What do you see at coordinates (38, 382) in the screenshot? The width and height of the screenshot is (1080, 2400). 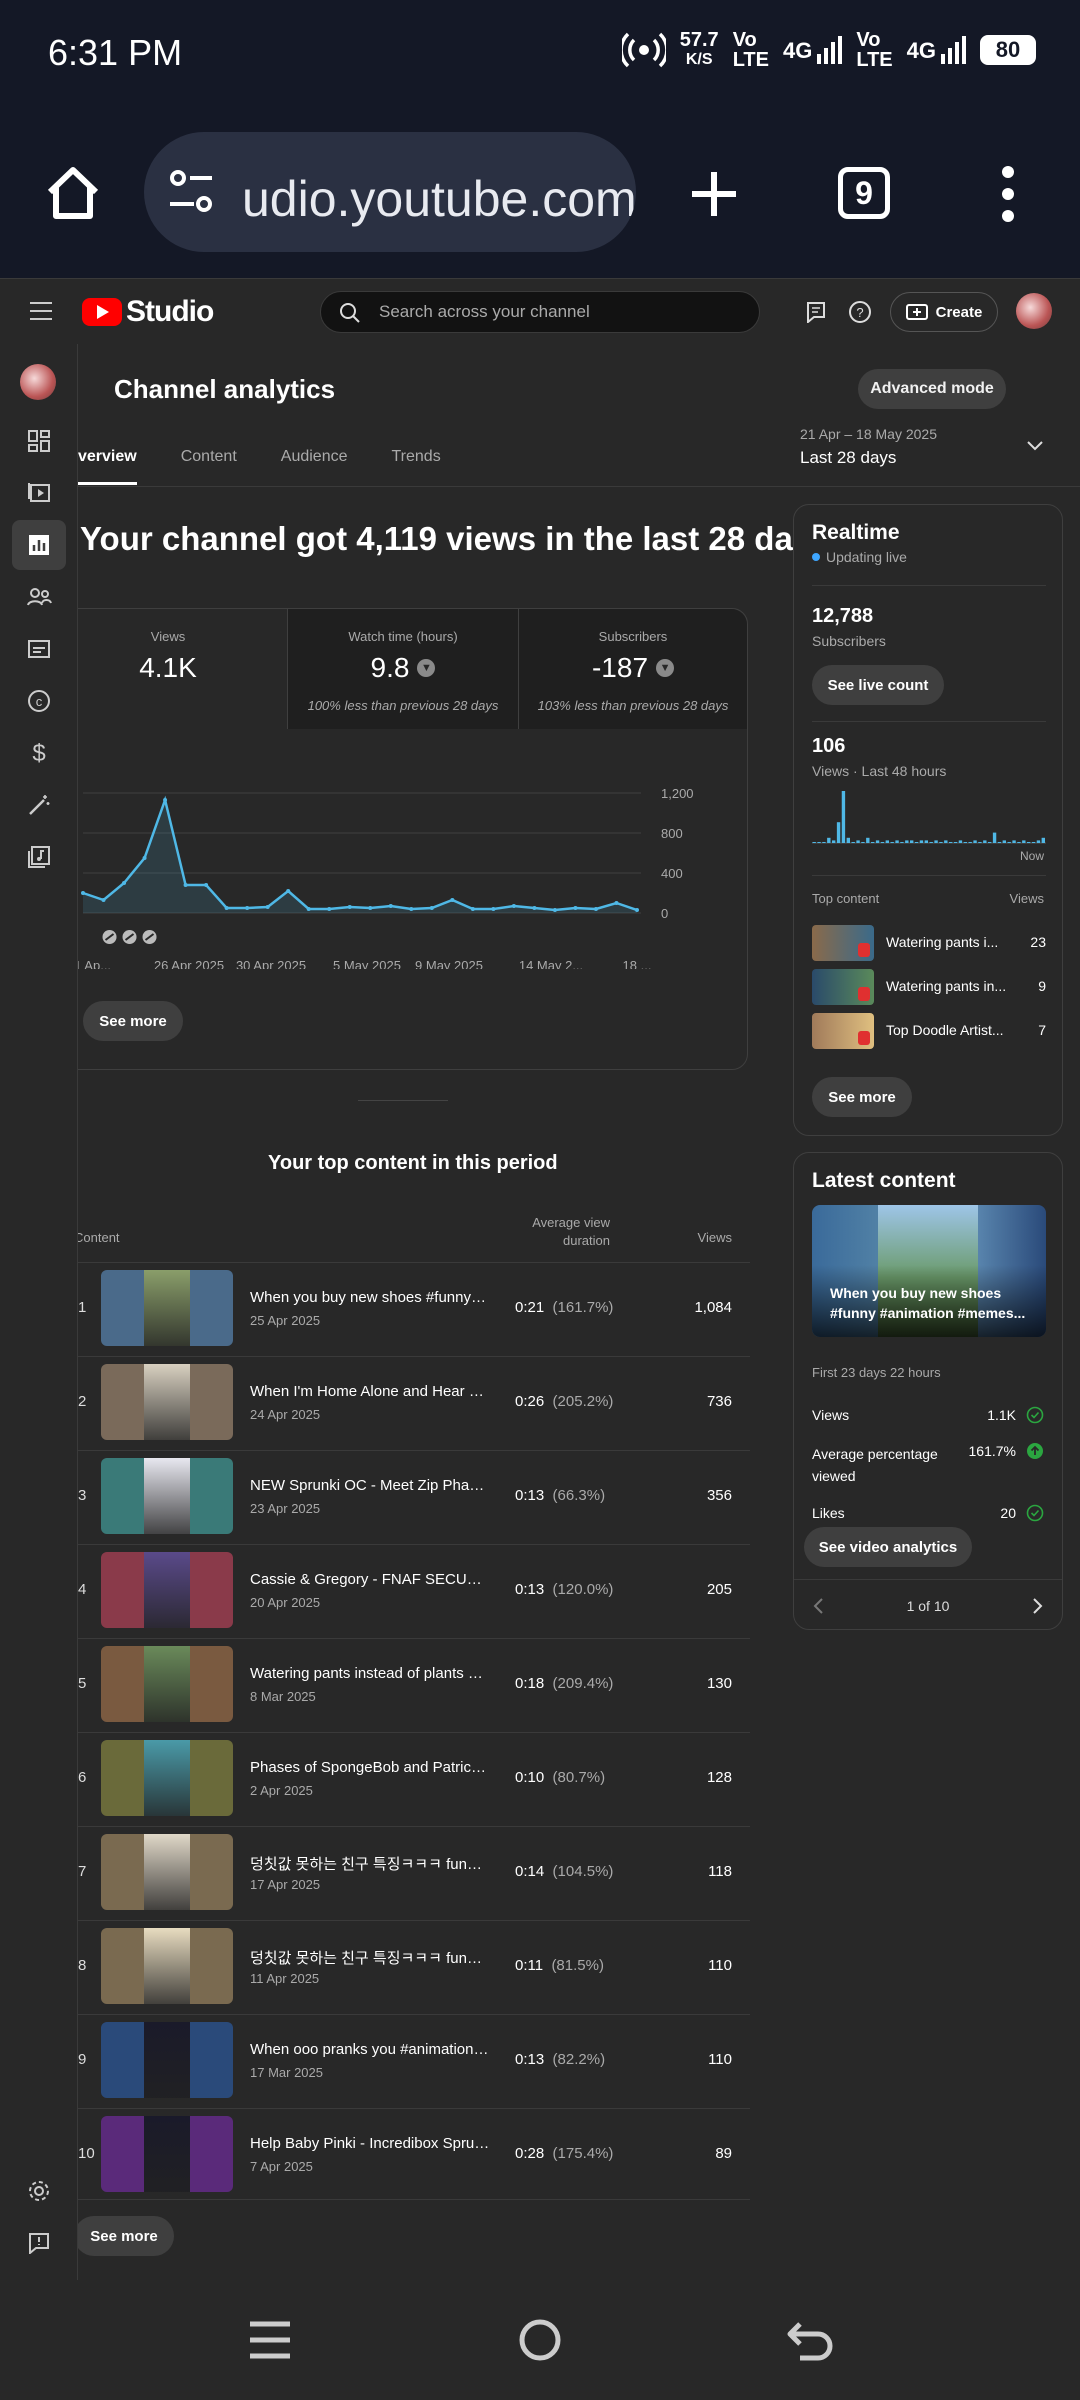 I see `channel-avatar` at bounding box center [38, 382].